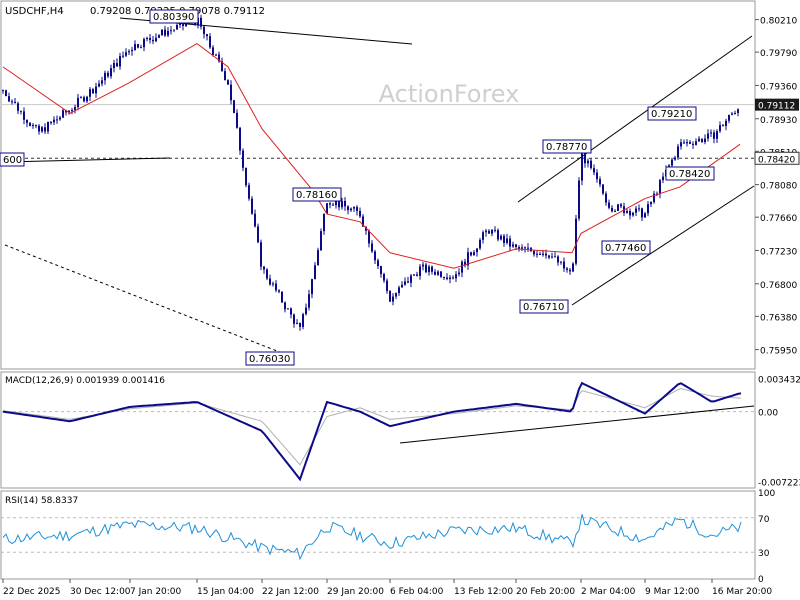 The width and height of the screenshot is (800, 600). I want to click on price-grid, so click(378, 131).